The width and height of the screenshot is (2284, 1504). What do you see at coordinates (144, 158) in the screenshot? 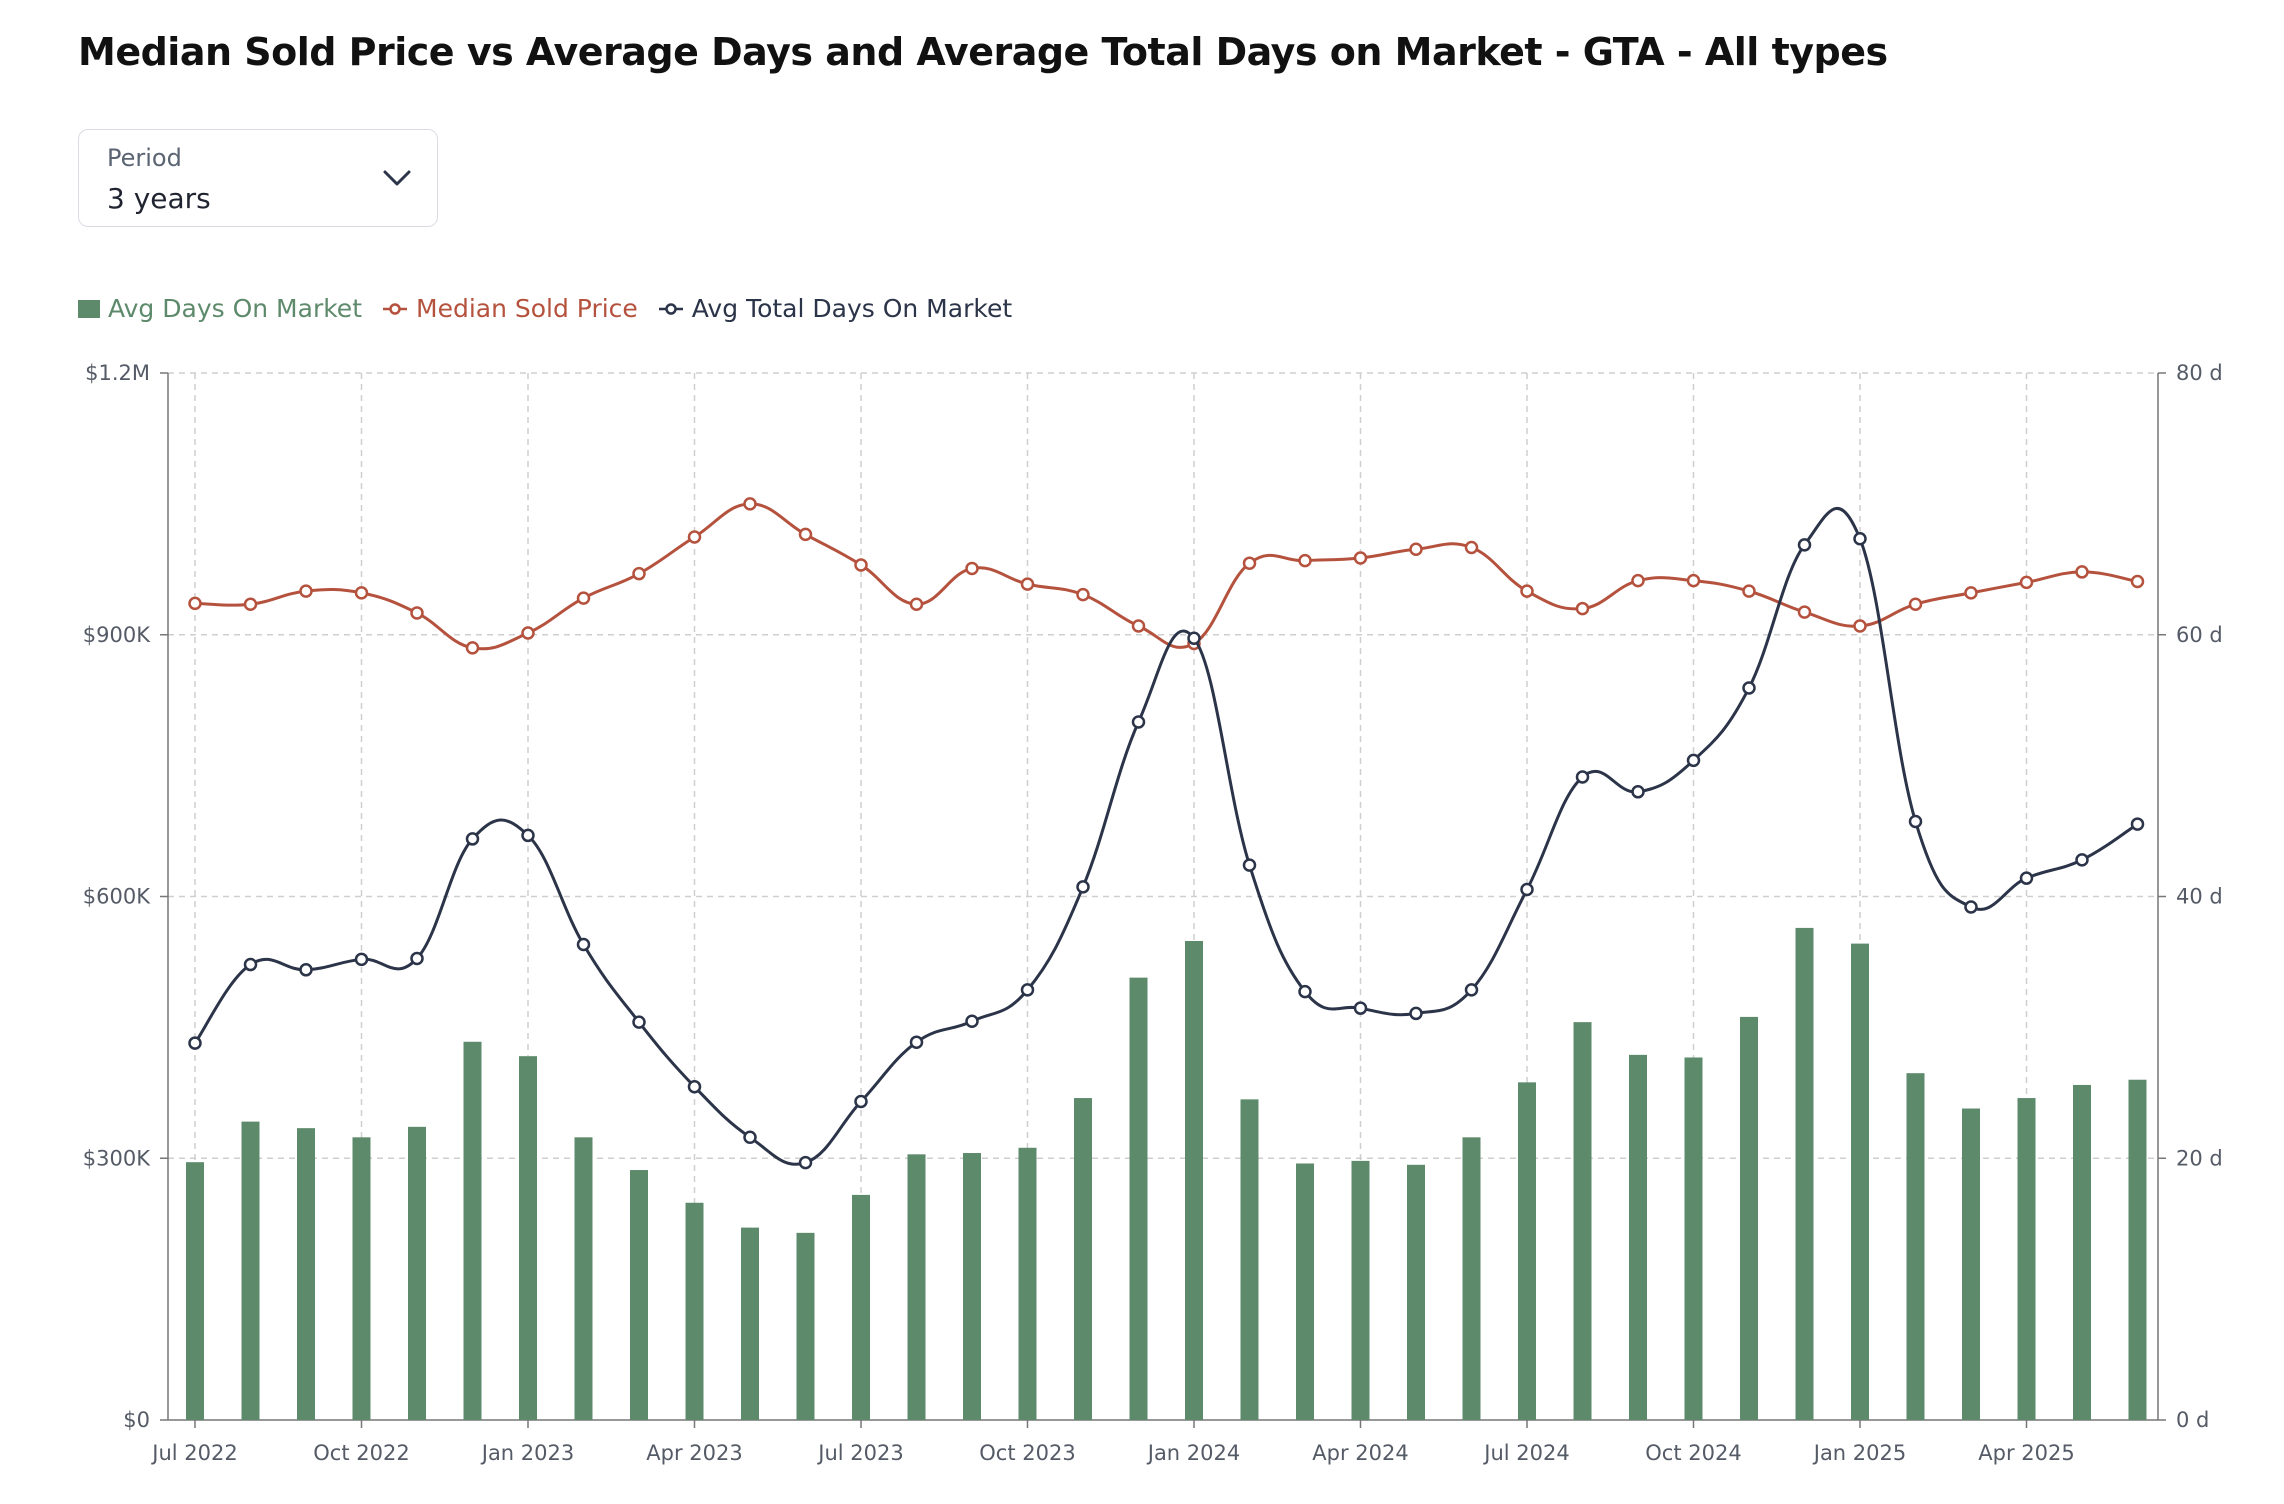
I see `period-label: Period` at bounding box center [144, 158].